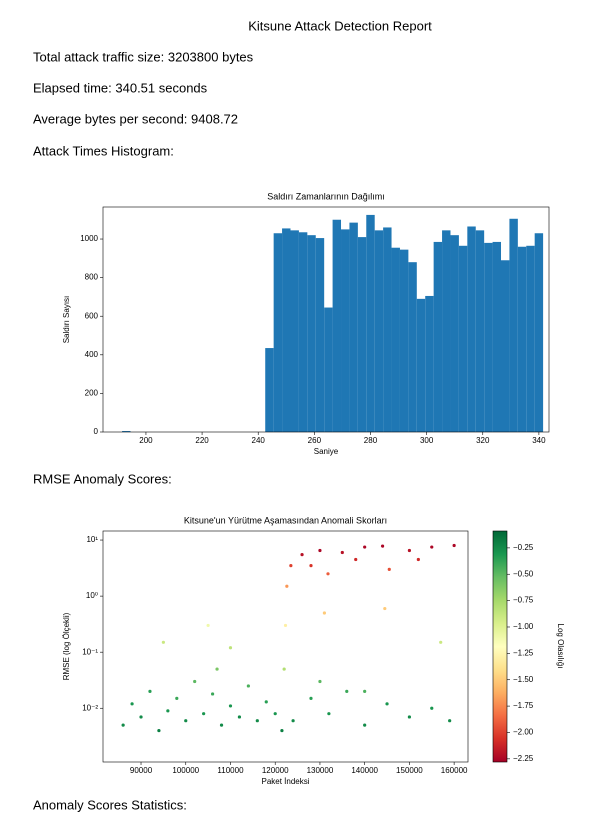 This screenshot has width=613, height=839. I want to click on y-tick-label: 600, so click(92, 315).